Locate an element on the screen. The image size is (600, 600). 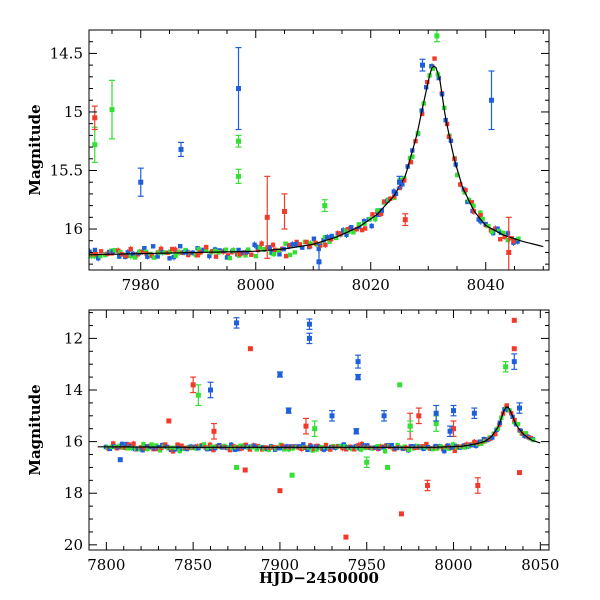
y-tick-label: 20 is located at coordinates (73, 545).